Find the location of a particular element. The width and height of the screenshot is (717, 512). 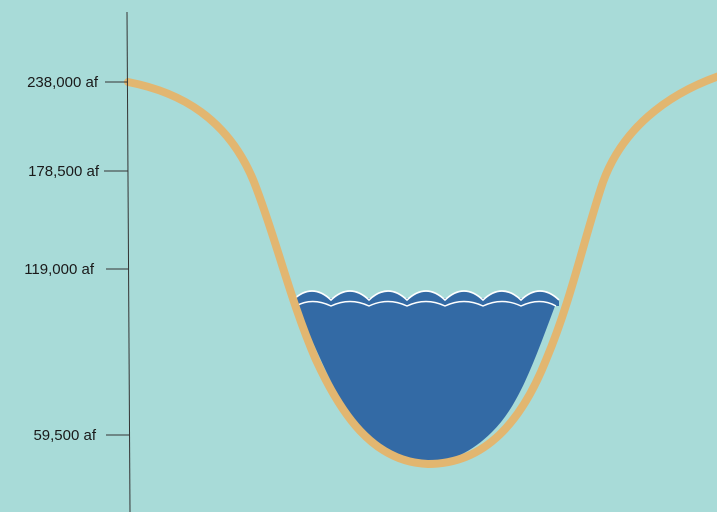

tick-label-119000: 119,000 af is located at coordinates (59, 269).